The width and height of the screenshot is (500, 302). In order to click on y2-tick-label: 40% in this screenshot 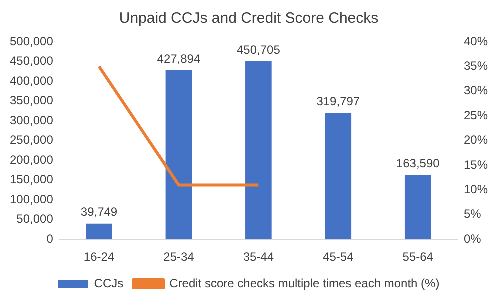, I will do `click(476, 41)`.